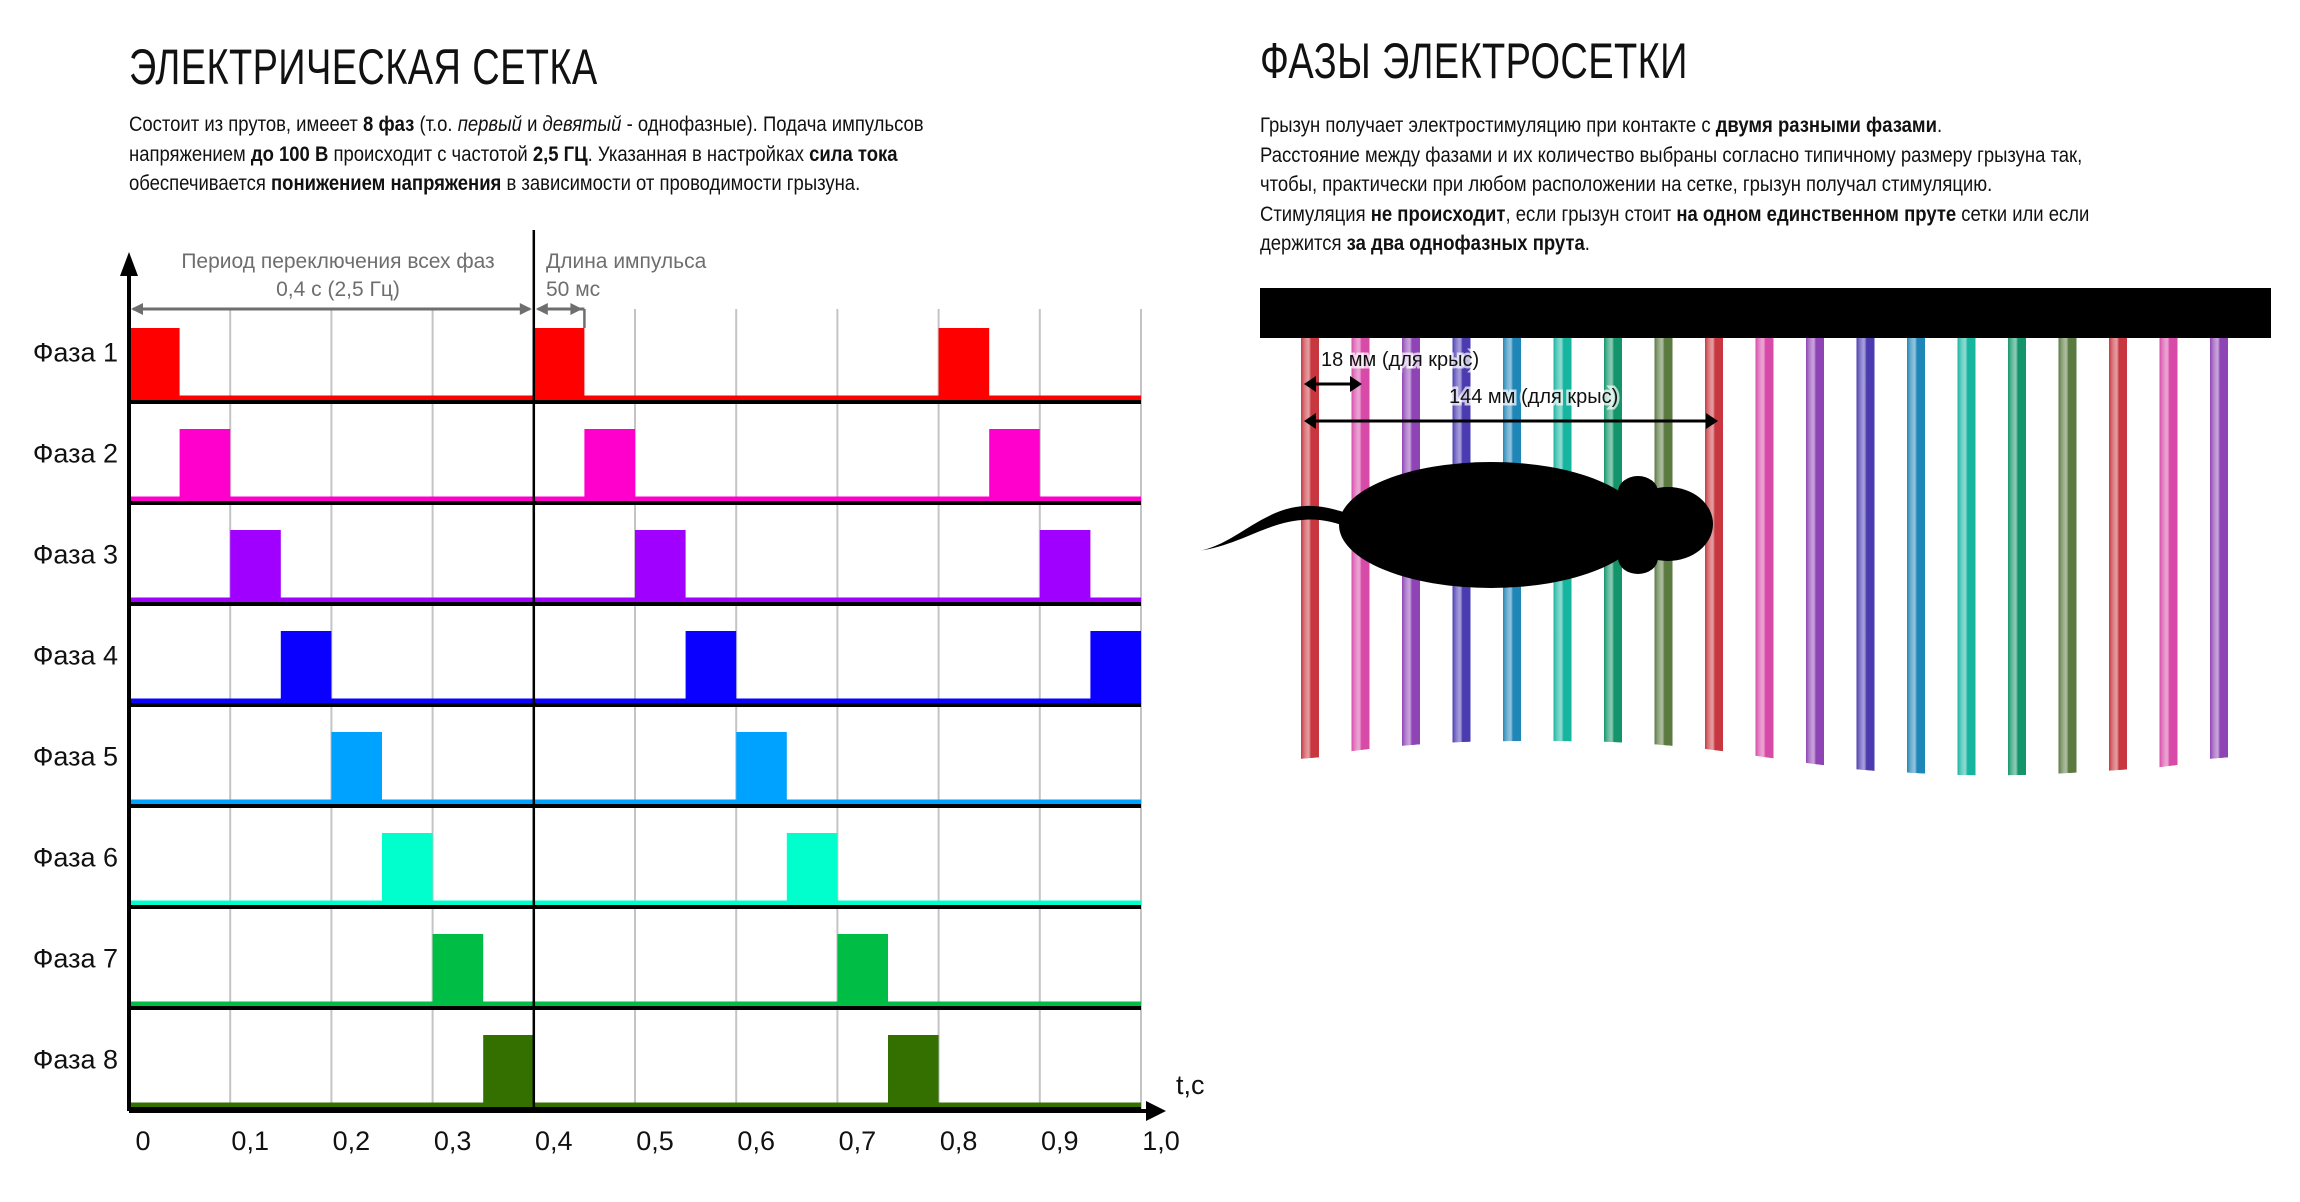  Describe the element at coordinates (681, 183) in the screenshot. I see `text: в зависимости от проводимости грызуна.` at that location.